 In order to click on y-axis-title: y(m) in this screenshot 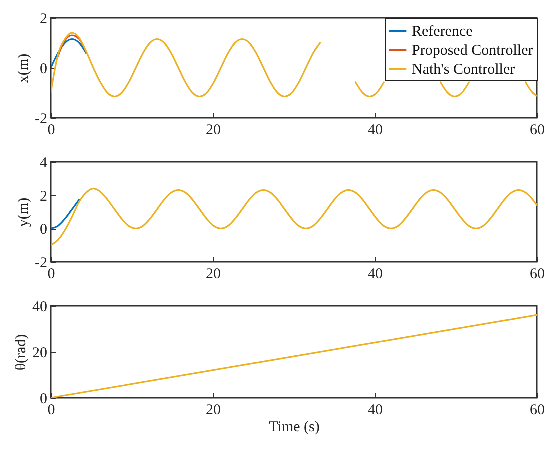, I will do `click(24, 213)`.